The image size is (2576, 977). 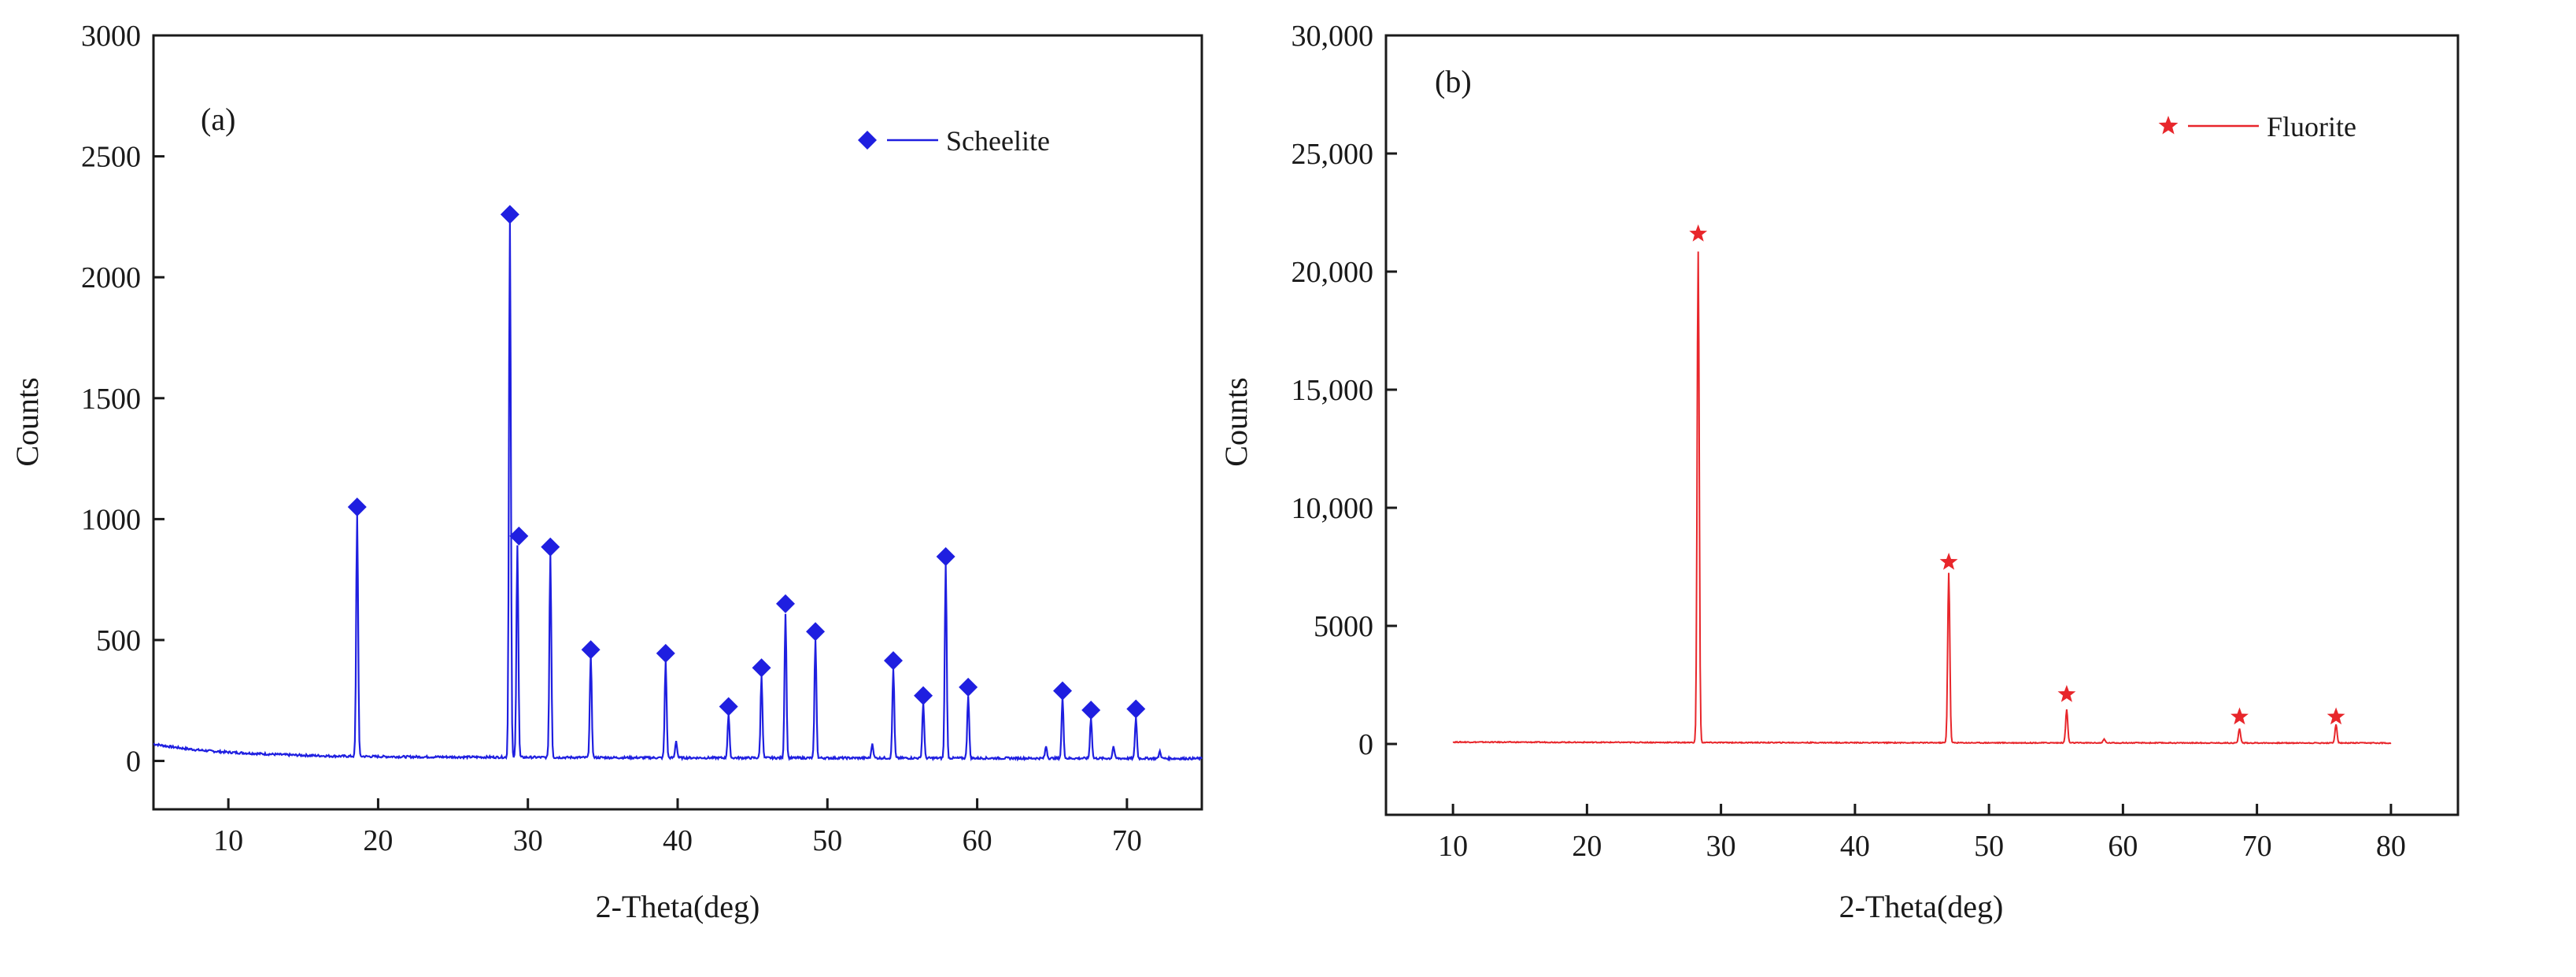 What do you see at coordinates (1333, 509) in the screenshot?
I see `y-tick-label: 10,000` at bounding box center [1333, 509].